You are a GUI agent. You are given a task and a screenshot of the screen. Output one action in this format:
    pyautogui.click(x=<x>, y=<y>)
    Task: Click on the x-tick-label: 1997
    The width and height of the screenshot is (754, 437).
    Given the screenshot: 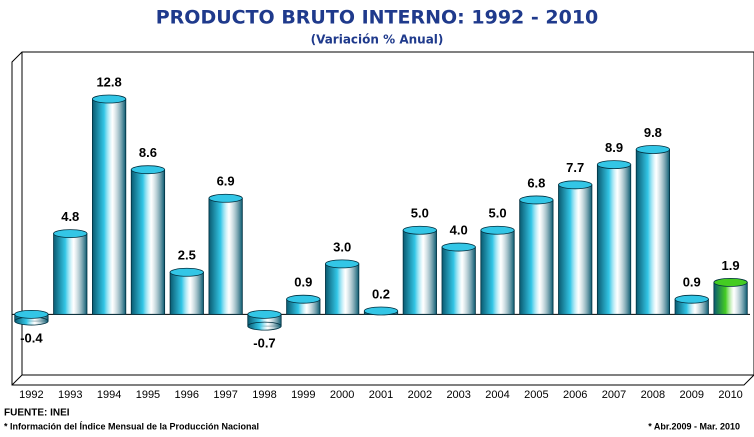 What is the action you would take?
    pyautogui.click(x=225, y=395)
    